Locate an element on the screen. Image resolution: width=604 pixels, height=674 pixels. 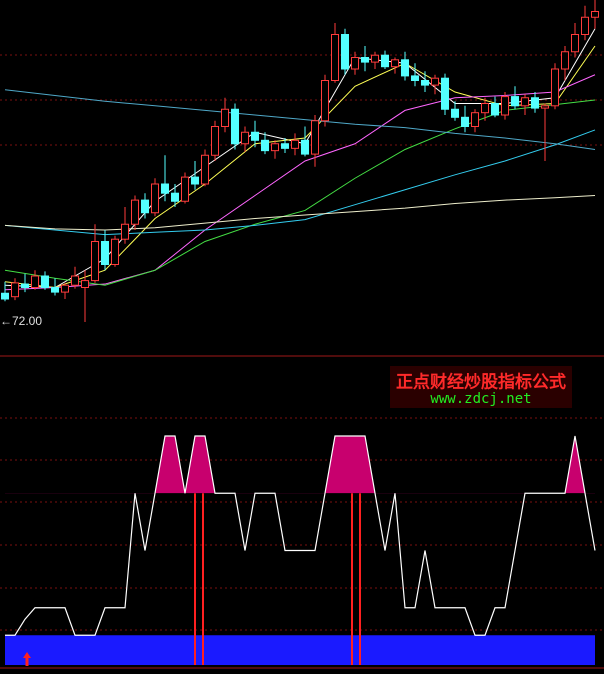
watermark-box is located at coordinates (481, 387).